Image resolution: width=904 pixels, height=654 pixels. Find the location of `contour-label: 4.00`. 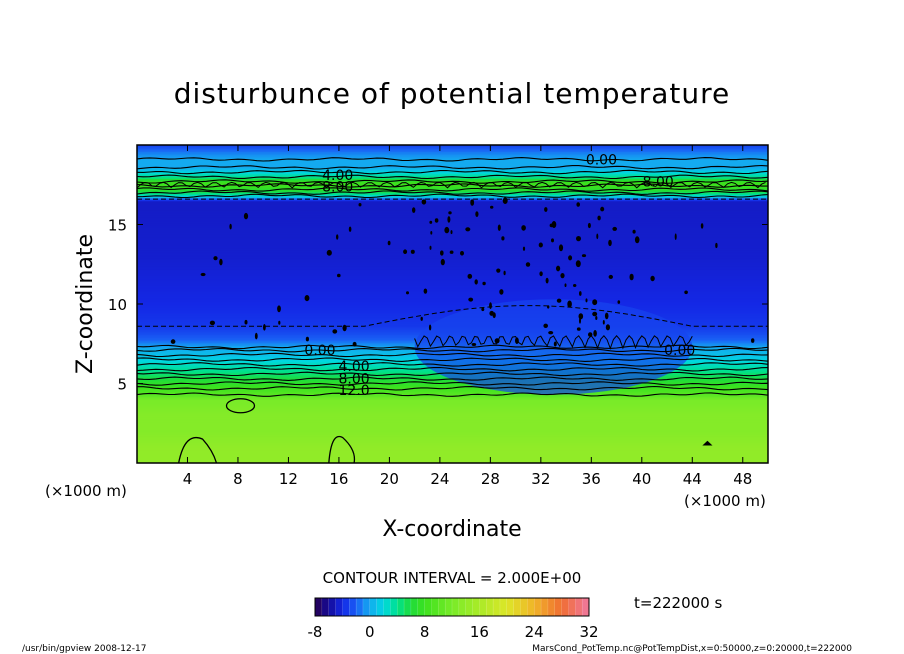

contour-label: 4.00 is located at coordinates (337, 176).